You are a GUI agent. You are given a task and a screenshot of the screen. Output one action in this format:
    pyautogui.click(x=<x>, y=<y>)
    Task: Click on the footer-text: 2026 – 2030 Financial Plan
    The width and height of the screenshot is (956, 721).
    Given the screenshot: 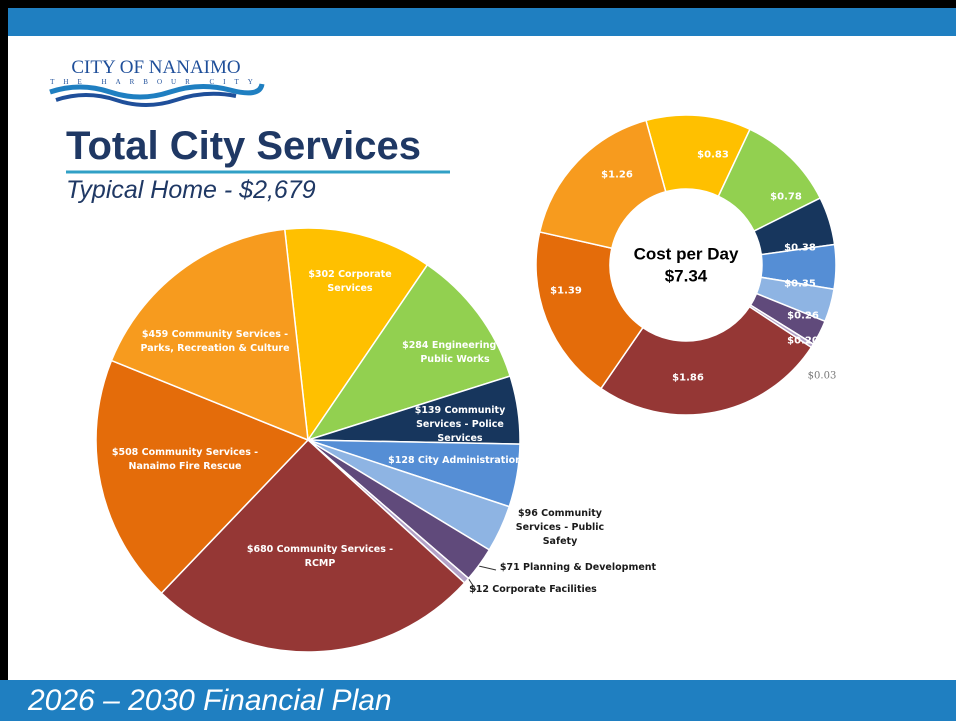 What is the action you would take?
    pyautogui.click(x=210, y=700)
    